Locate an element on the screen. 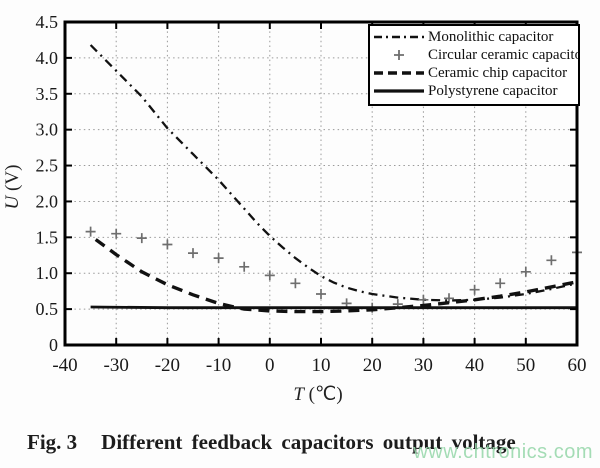 This screenshot has width=600, height=468. y-tick-label: 4.0 is located at coordinates (47, 58).